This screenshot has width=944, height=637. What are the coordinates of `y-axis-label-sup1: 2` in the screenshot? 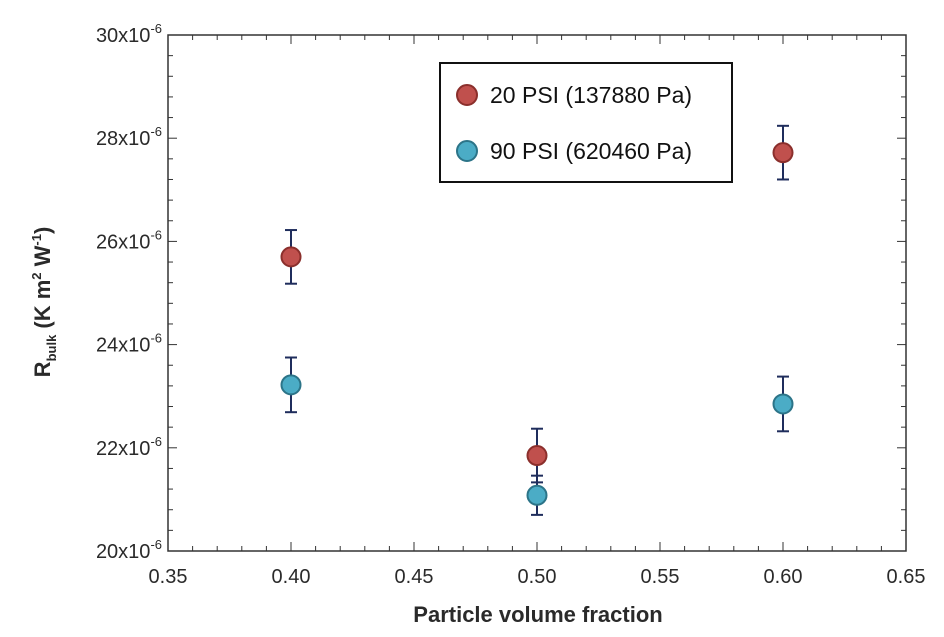 It's located at (36, 275).